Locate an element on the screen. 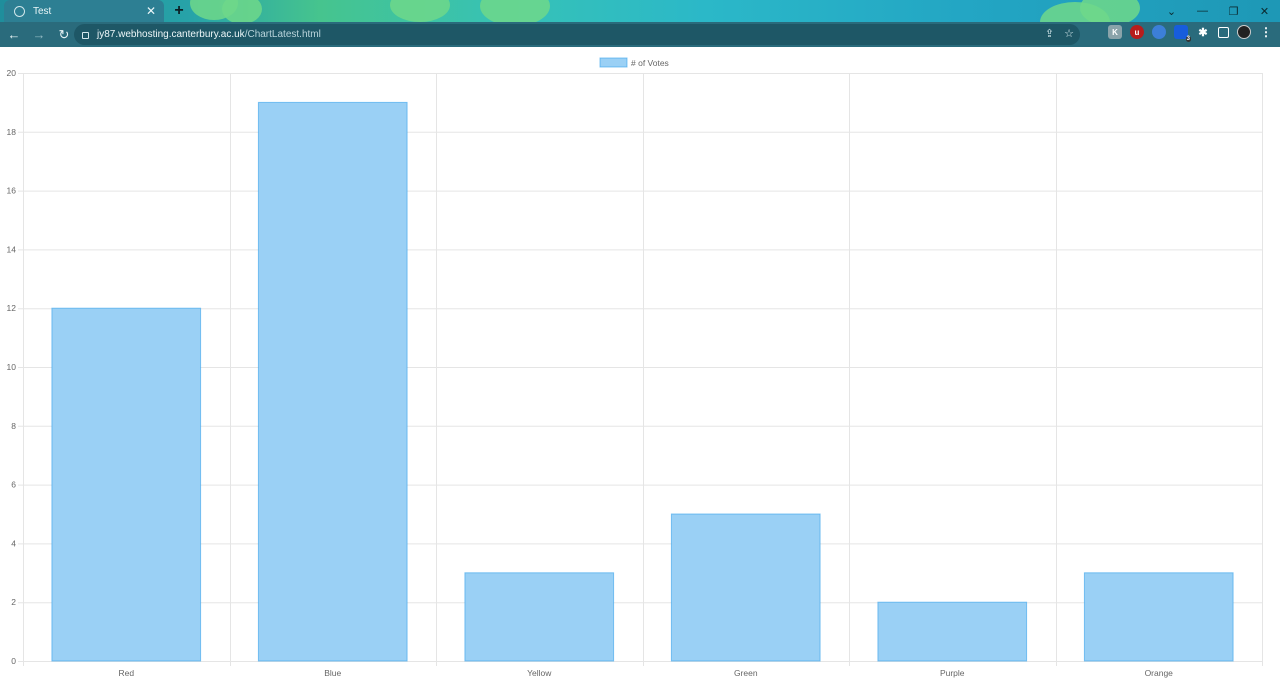 Image resolution: width=1280 pixels, height=688 pixels. bar-blue is located at coordinates (332, 381).